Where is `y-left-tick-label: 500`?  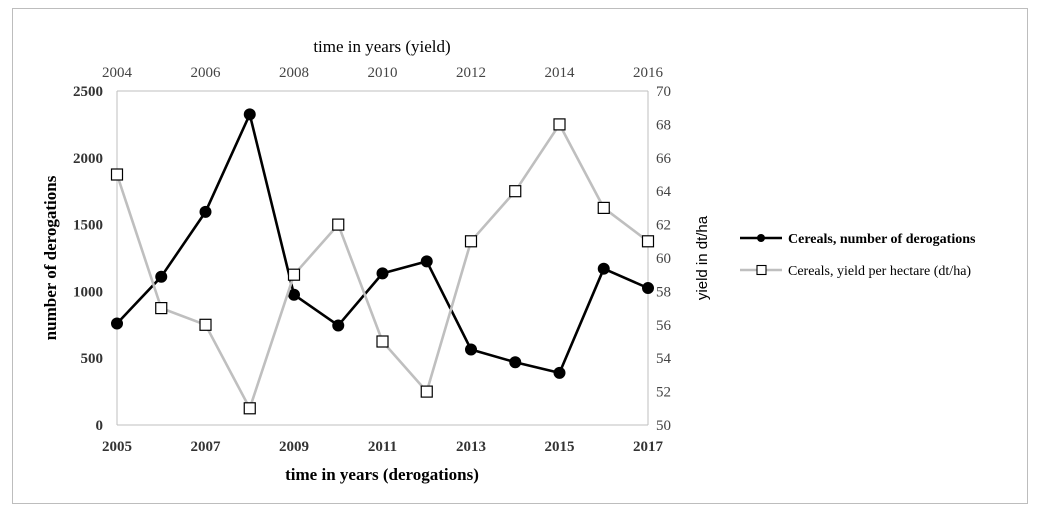 y-left-tick-label: 500 is located at coordinates (92, 359).